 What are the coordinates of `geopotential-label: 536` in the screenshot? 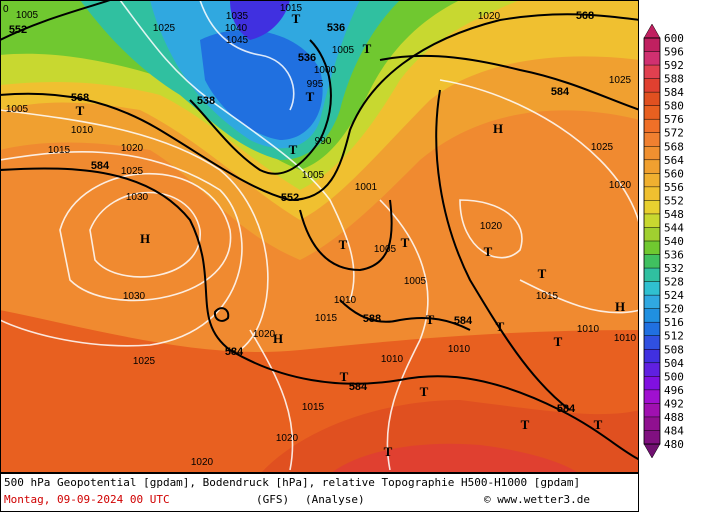 It's located at (336, 28).